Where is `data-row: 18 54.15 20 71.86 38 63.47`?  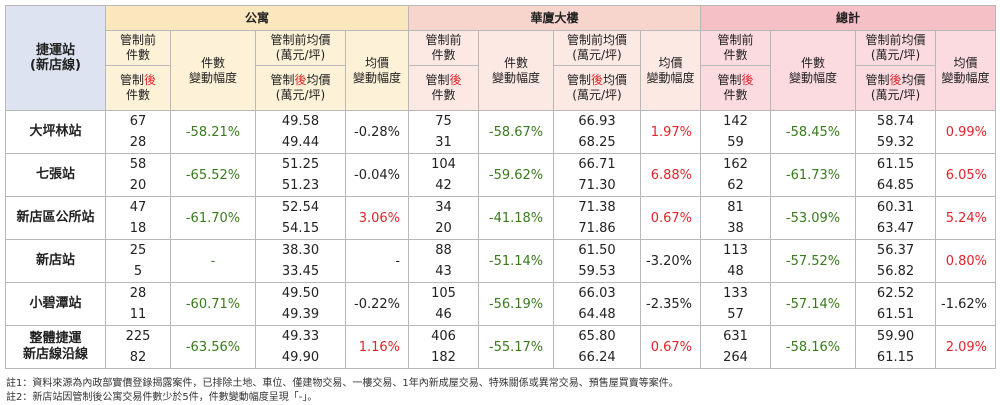 data-row: 18 54.15 20 71.86 38 63.47 is located at coordinates (501, 229).